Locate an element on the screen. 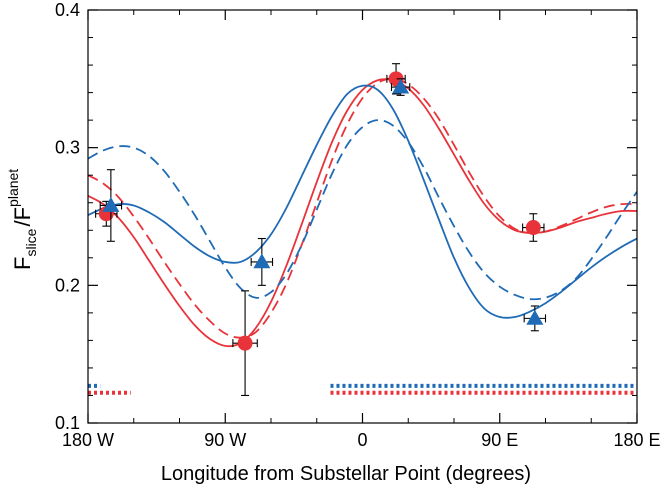 The width and height of the screenshot is (662, 493). x-tick-label: 0 is located at coordinates (362, 440).